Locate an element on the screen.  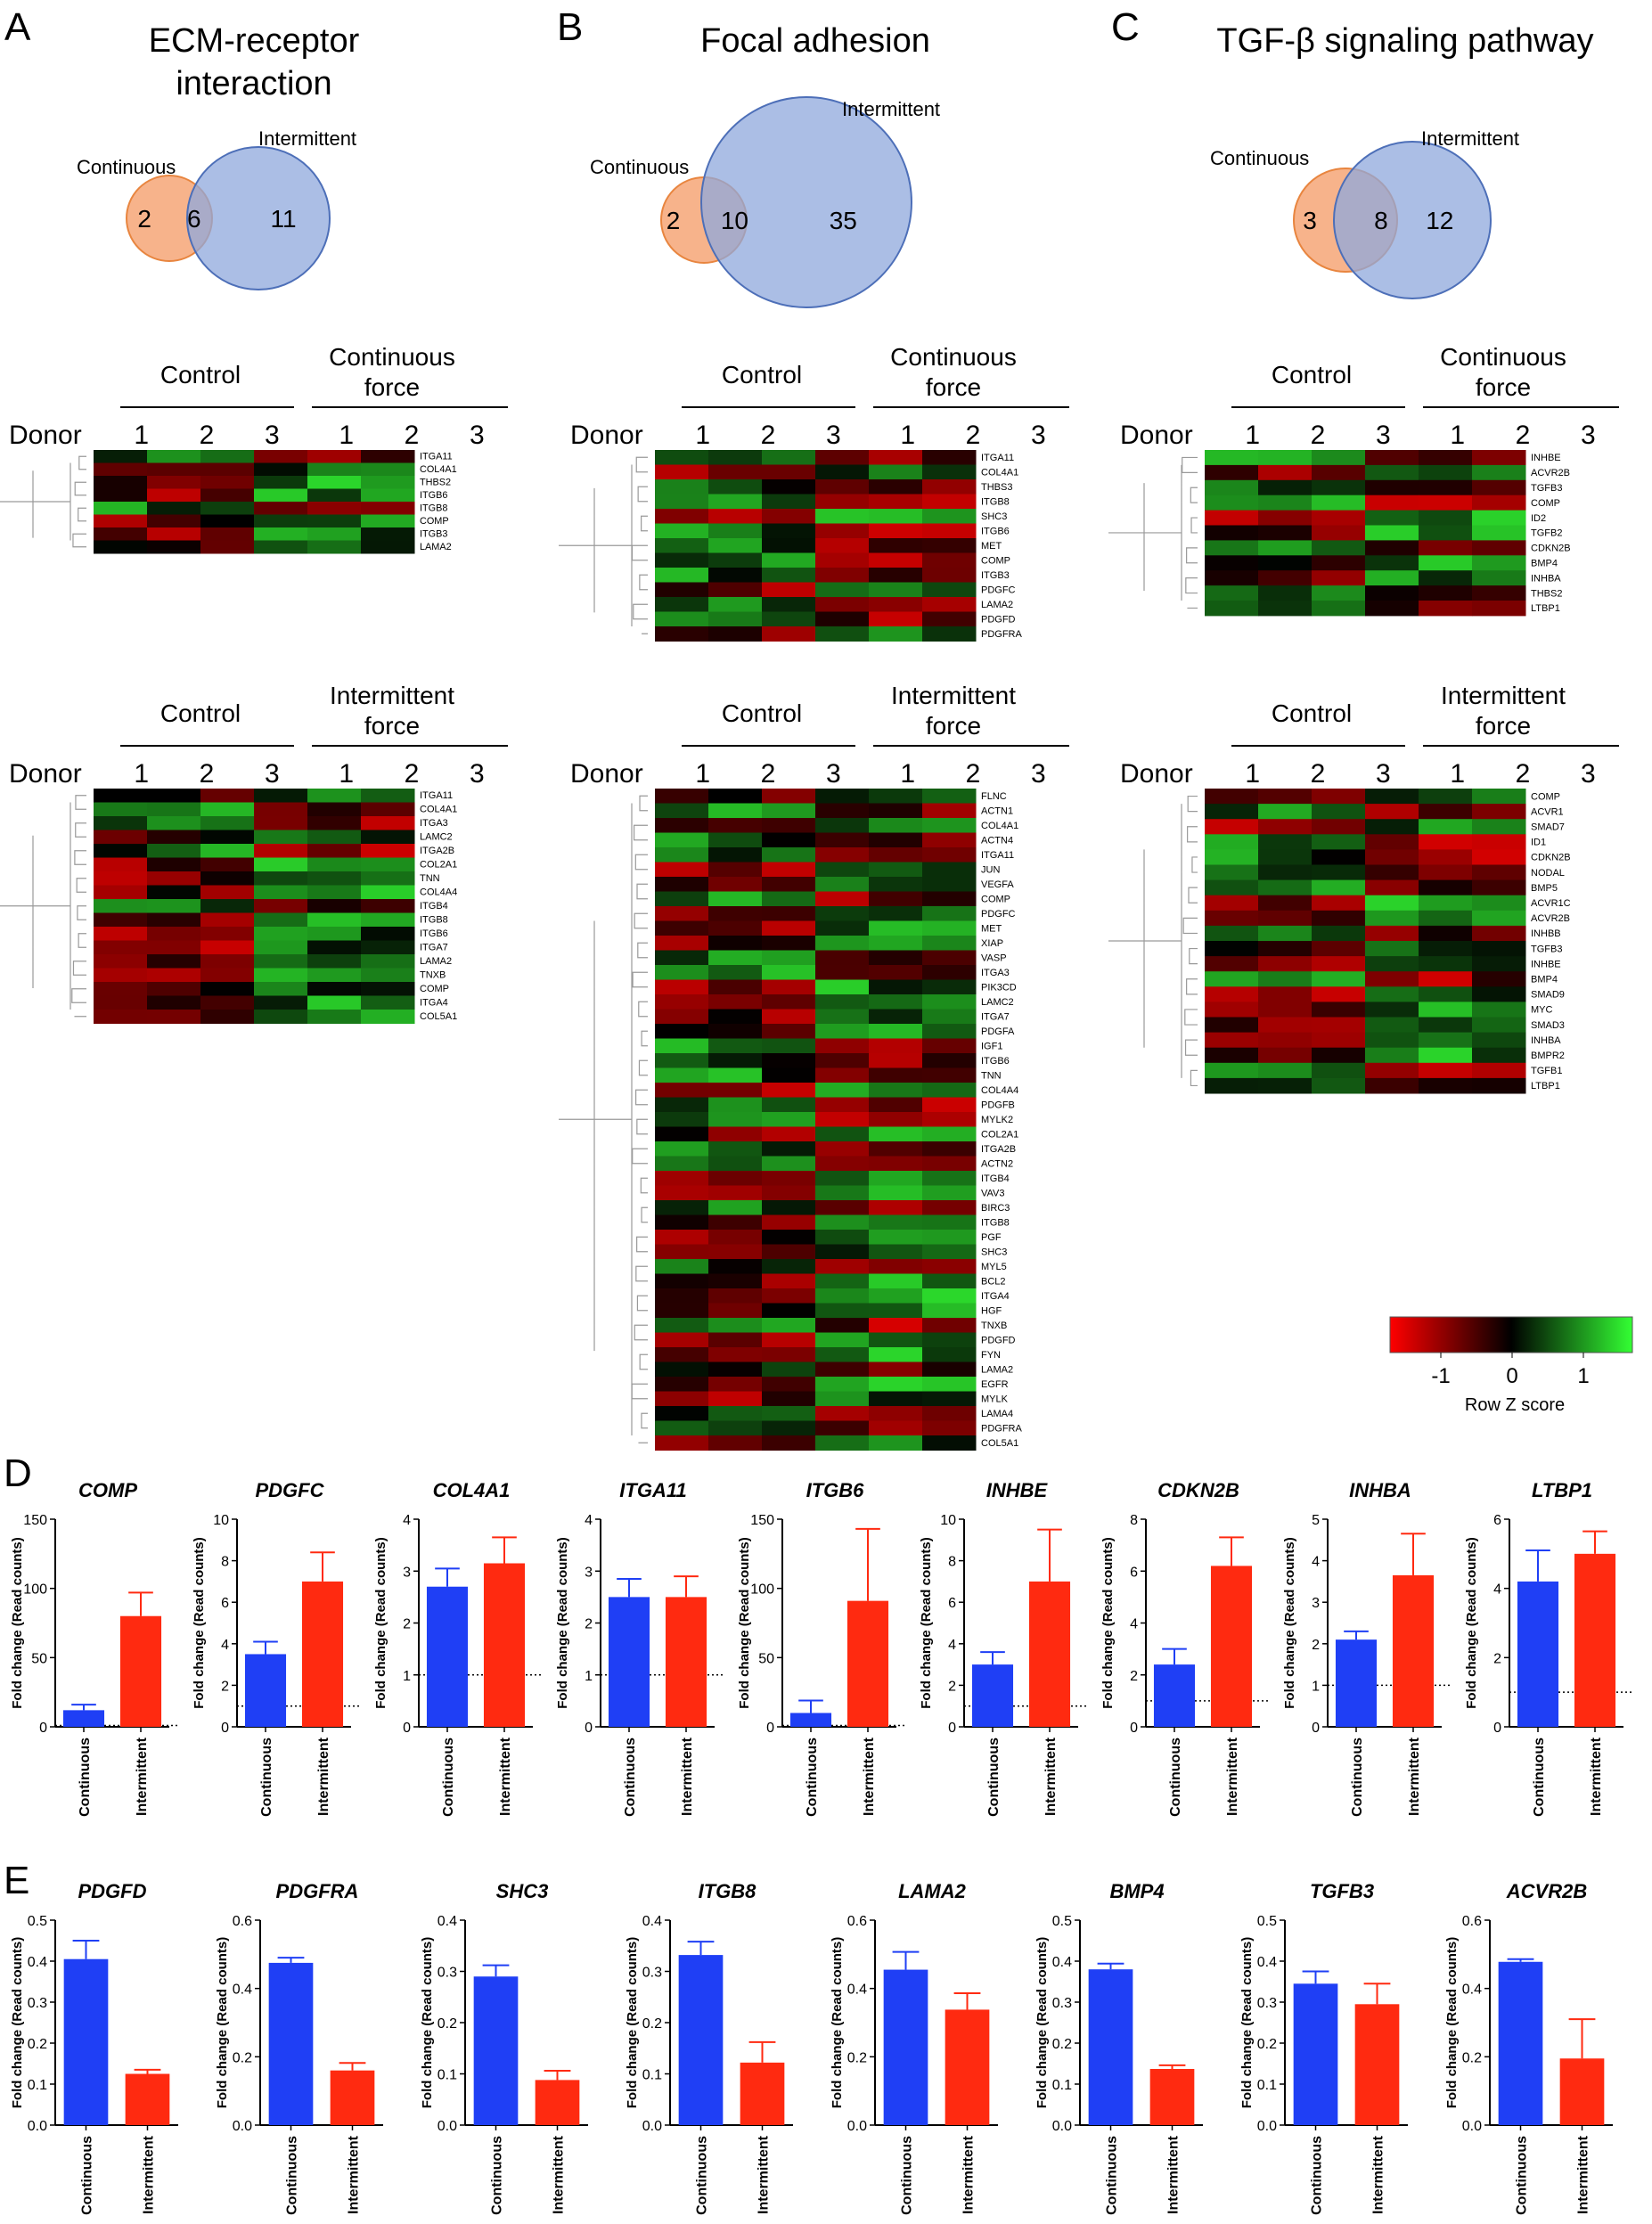
bar-chart-xtick-label: Continuous is located at coordinates (630, 1777).